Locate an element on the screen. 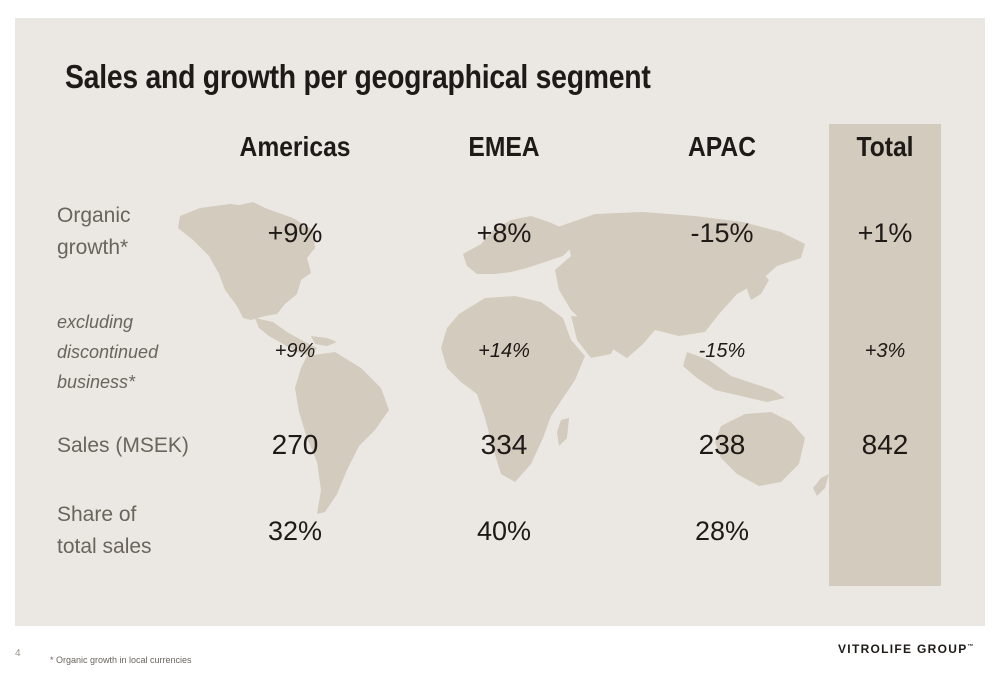 Image resolution: width=1000 pixels, height=685 pixels. cell-excl-apac: -15% is located at coordinates (722, 351).